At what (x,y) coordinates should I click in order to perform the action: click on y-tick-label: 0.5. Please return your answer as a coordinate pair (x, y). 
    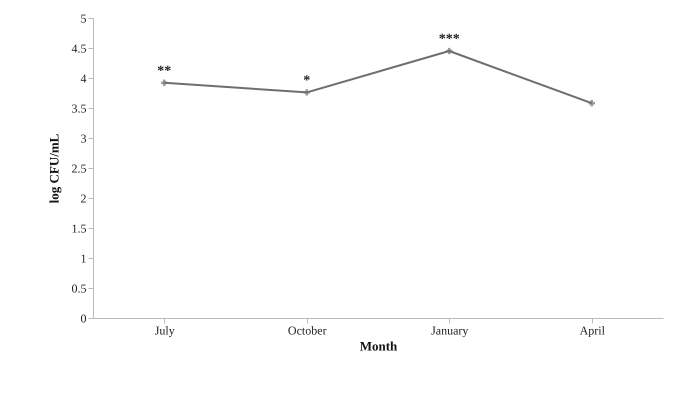
    Looking at the image, I should click on (79, 289).